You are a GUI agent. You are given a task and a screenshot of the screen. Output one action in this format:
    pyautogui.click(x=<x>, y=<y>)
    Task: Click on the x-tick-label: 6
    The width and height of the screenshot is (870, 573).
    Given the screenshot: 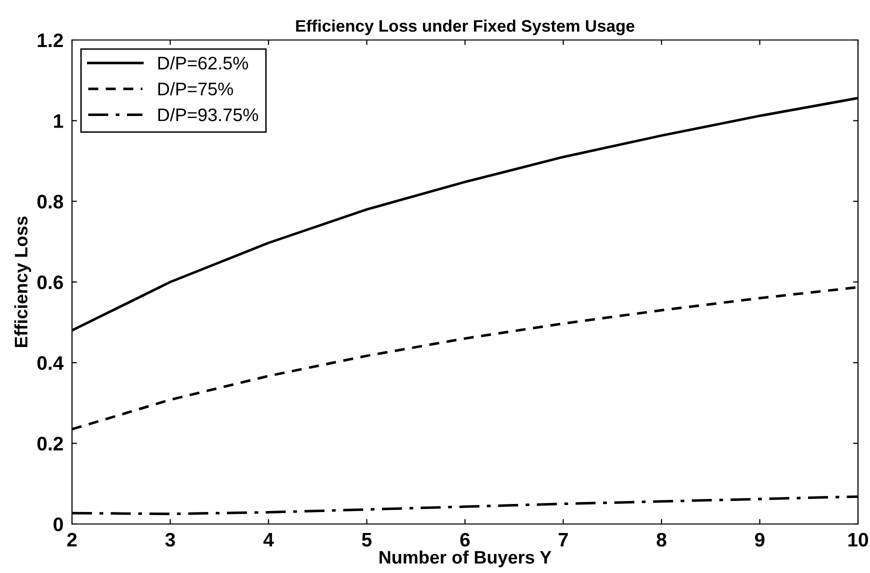 What is the action you would take?
    pyautogui.click(x=465, y=539)
    